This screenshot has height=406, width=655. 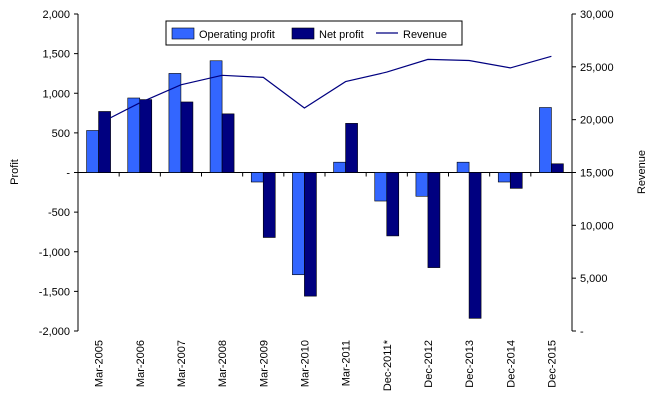 I want to click on y-tick-label: -1,500, so click(x=54, y=292).